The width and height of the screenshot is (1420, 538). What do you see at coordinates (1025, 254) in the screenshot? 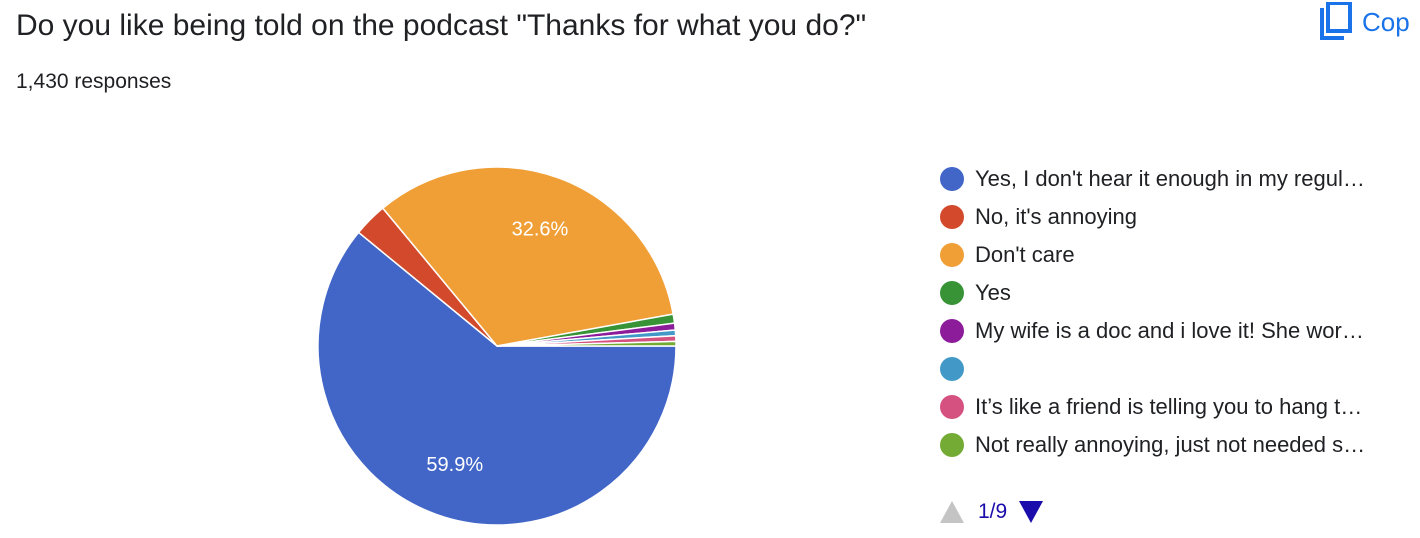
I see `legend-label: Don't care` at bounding box center [1025, 254].